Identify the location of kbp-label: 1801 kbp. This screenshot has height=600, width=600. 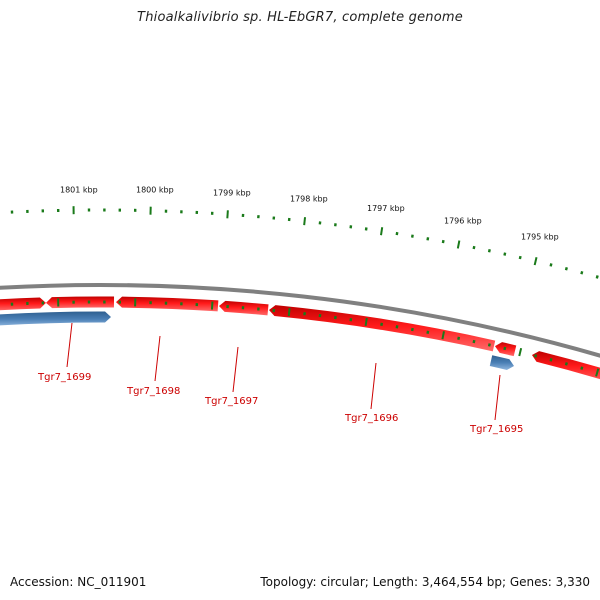
(79, 189).